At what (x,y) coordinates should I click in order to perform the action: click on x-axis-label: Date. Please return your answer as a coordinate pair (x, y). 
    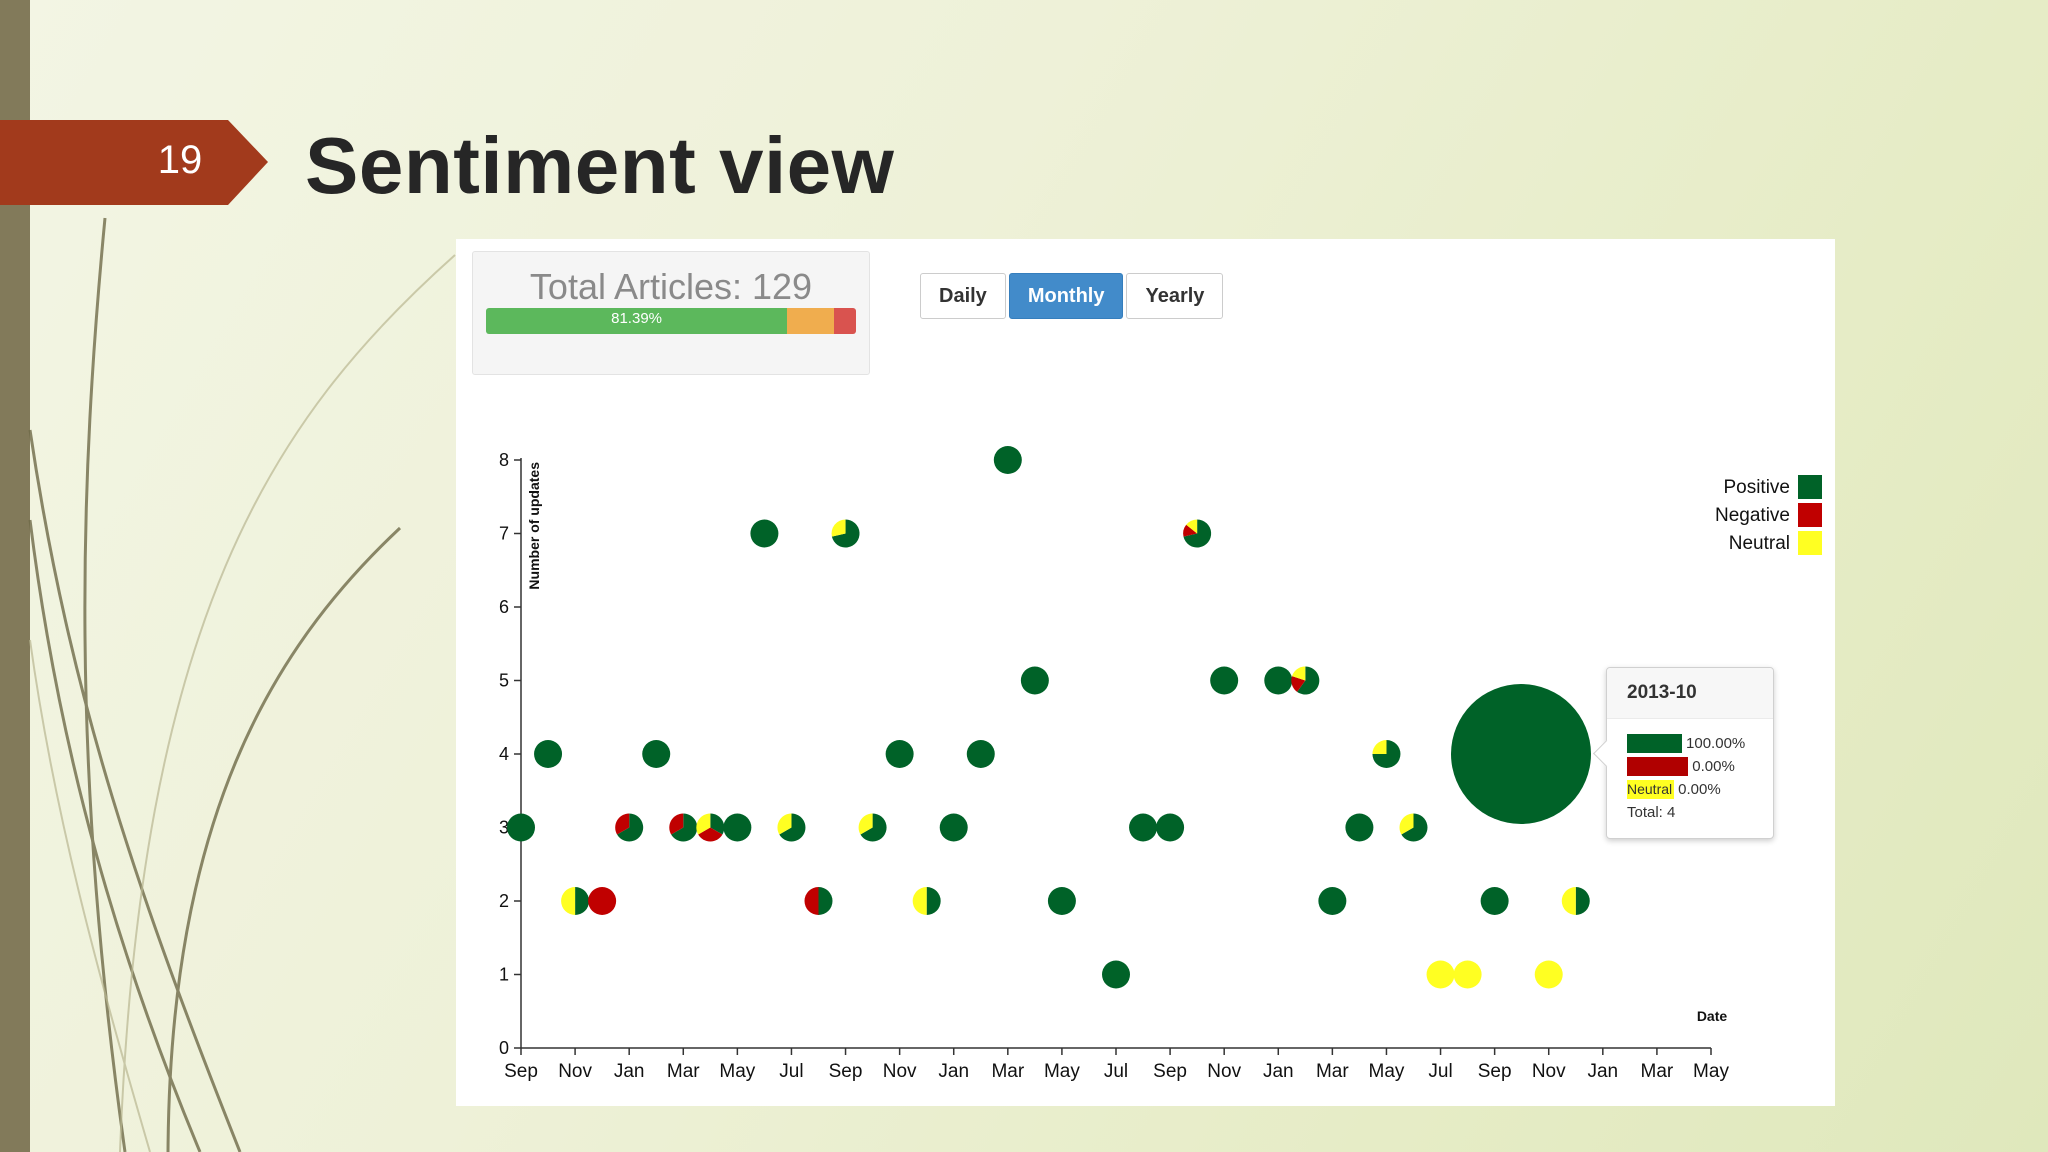
    Looking at the image, I should click on (1712, 1016).